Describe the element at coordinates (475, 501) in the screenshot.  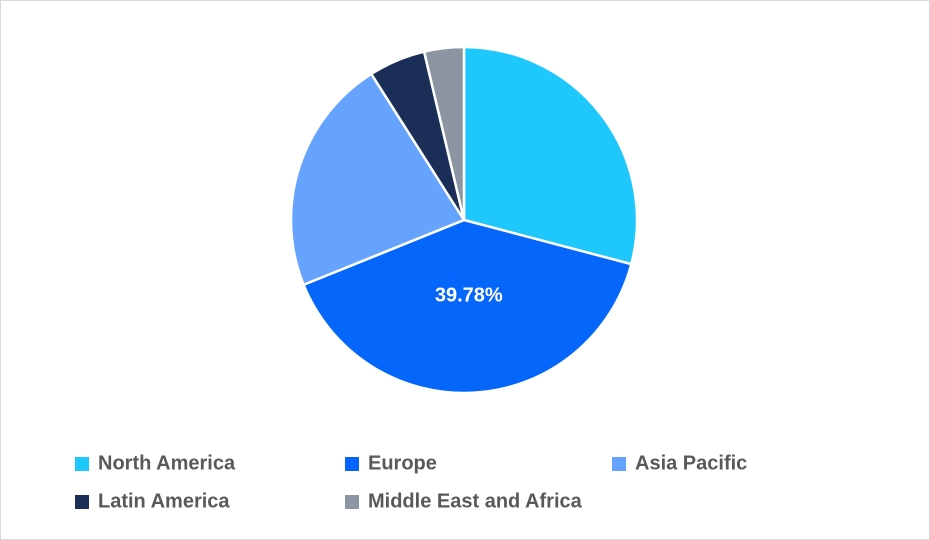
I see `legend-label: Middle East and Africa` at that location.